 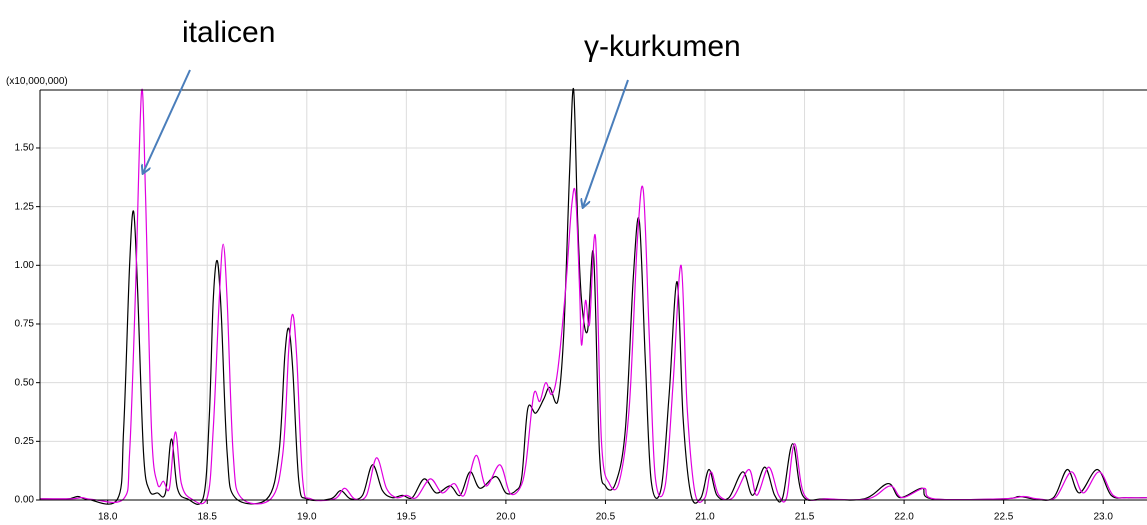 I want to click on x-tick-label: 21.0, so click(x=705, y=517).